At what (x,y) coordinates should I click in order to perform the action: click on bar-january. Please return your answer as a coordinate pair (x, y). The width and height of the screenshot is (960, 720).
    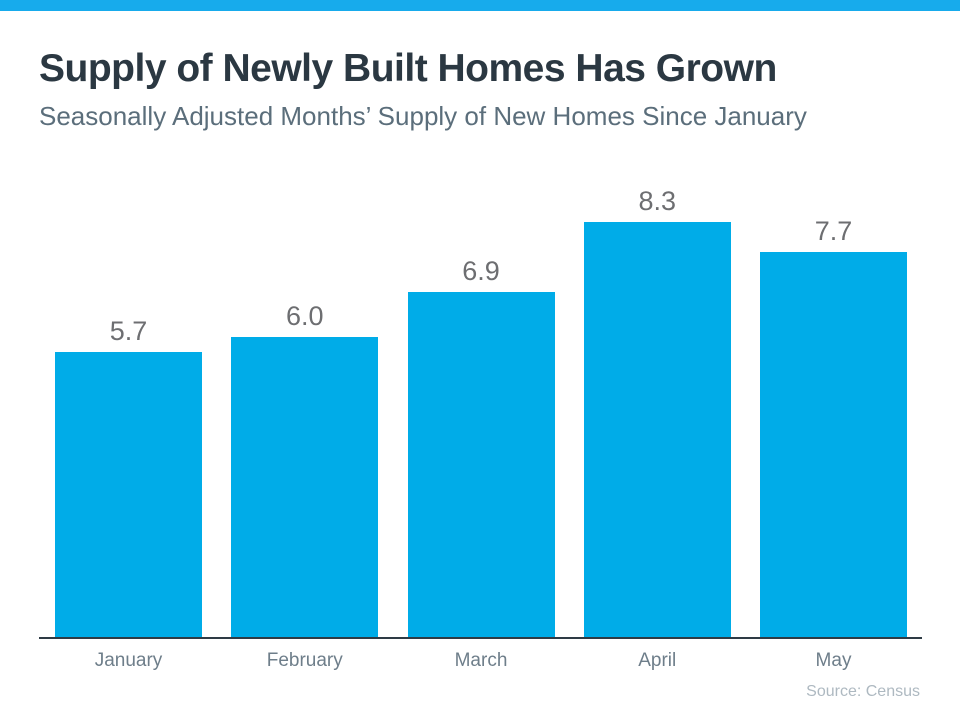
    Looking at the image, I should click on (128, 494).